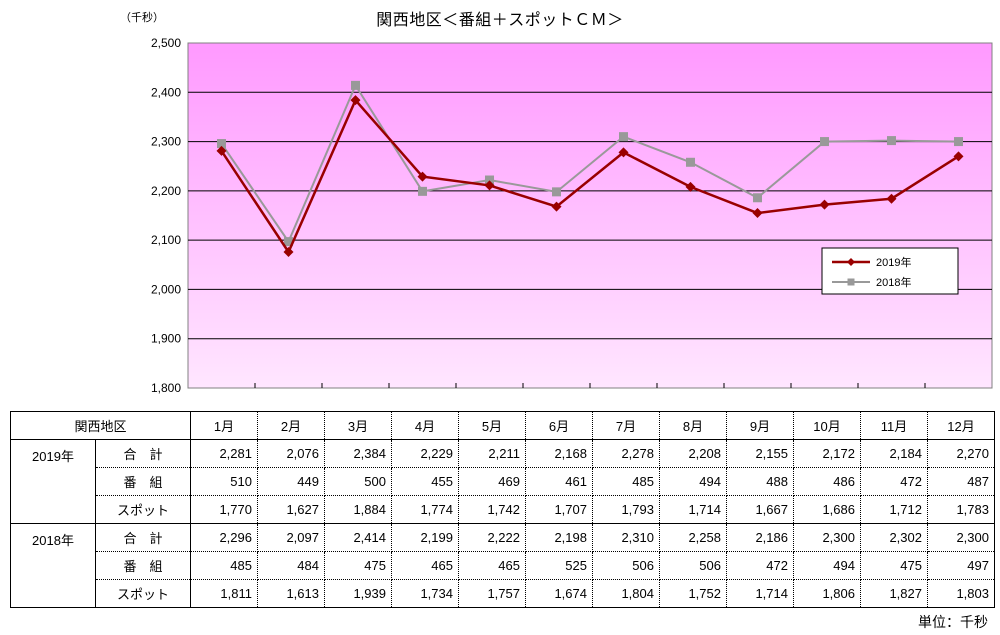  Describe the element at coordinates (425, 593) in the screenshot. I see `table-cell: 1,734` at that location.